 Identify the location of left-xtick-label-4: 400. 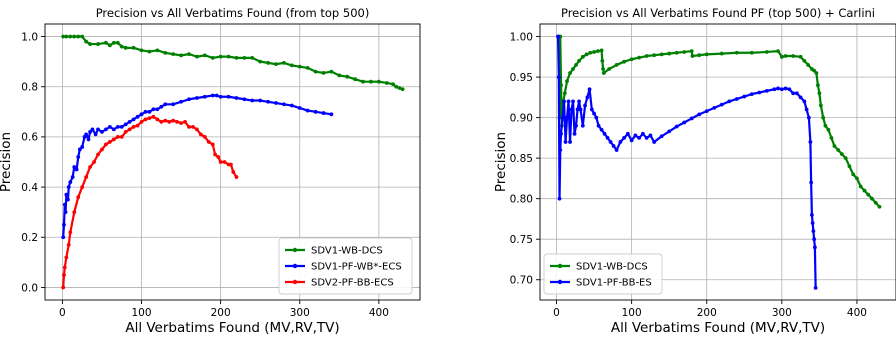
(379, 313).